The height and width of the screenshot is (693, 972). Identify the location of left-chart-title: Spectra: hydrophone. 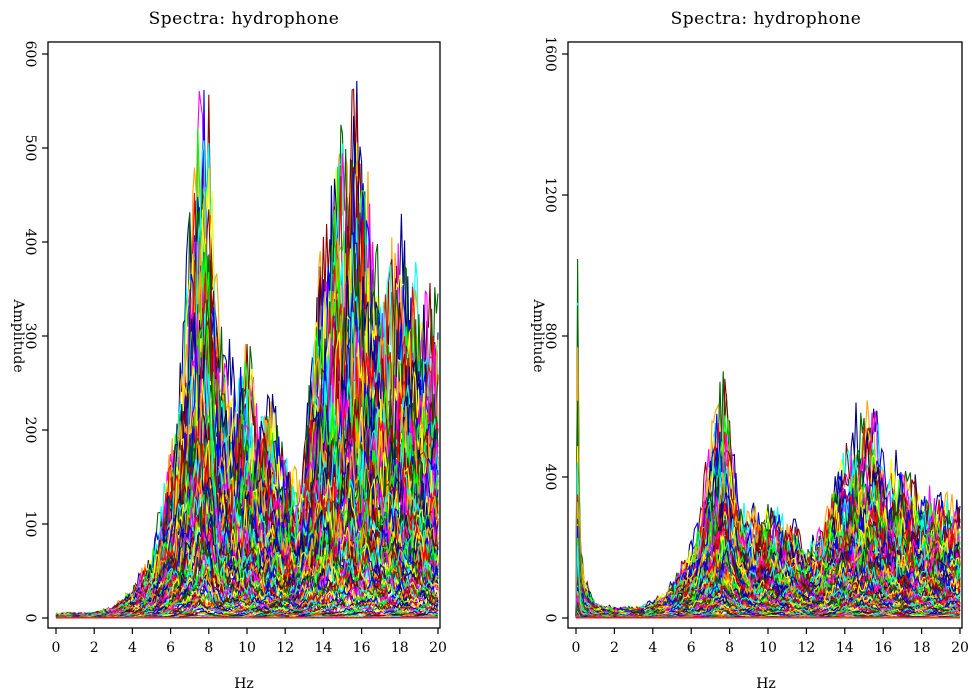
(244, 19).